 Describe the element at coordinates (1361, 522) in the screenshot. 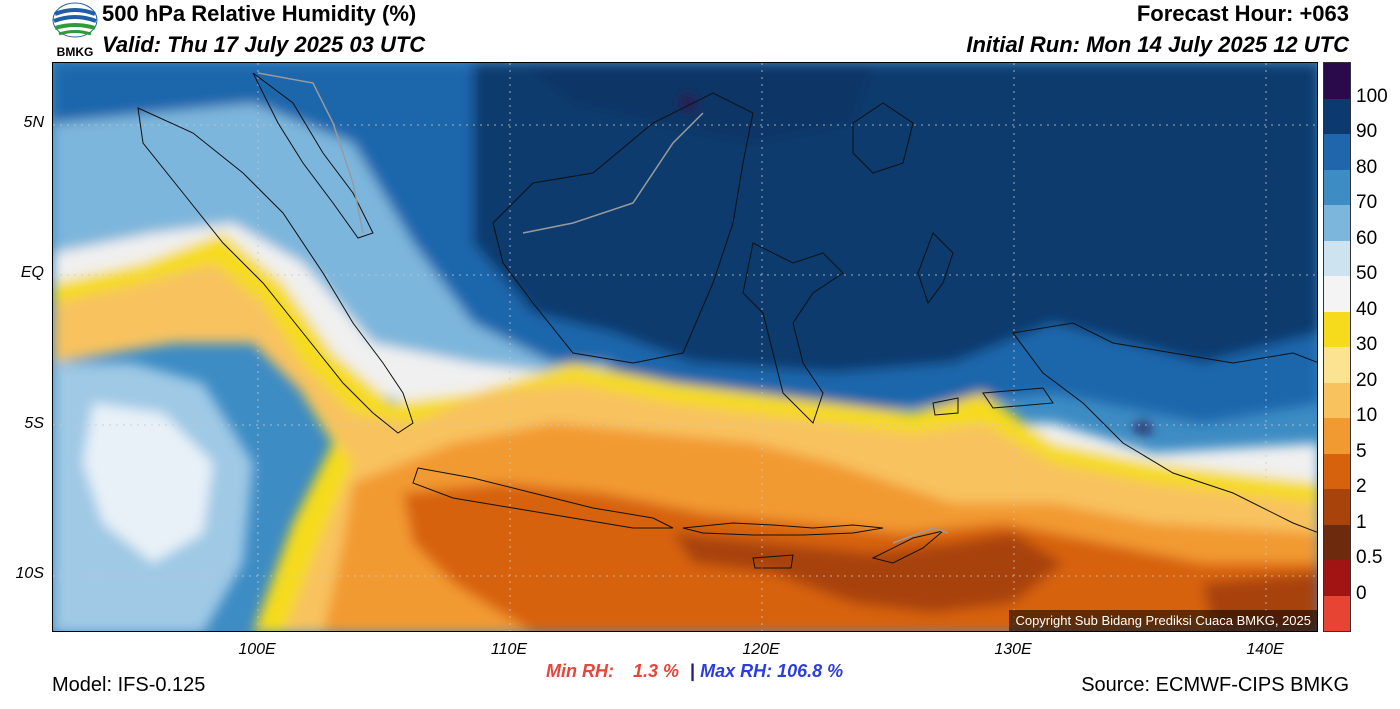

I see `colorbar-label: 1` at that location.